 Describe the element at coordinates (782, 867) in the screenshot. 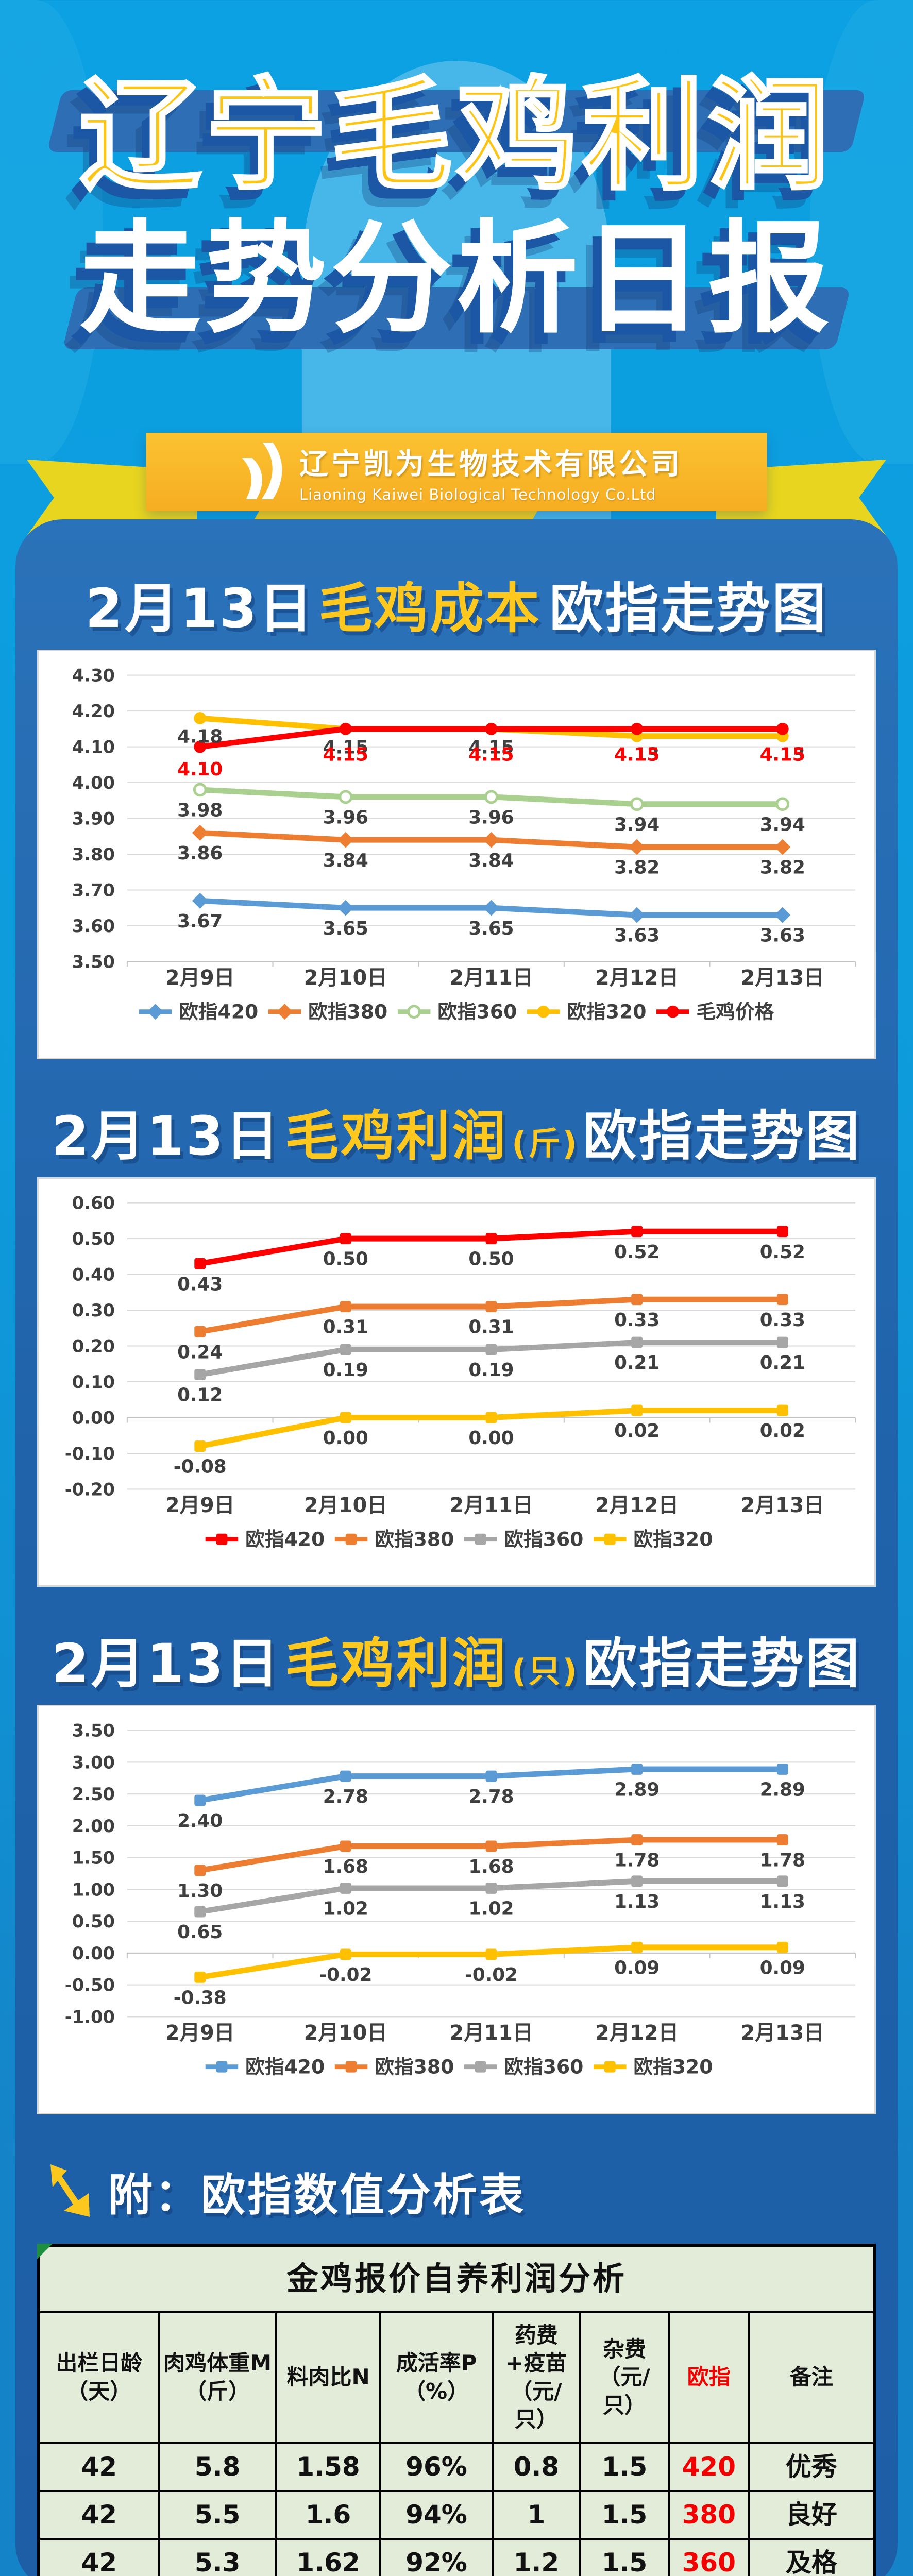

I see `data-label: 3.82` at that location.